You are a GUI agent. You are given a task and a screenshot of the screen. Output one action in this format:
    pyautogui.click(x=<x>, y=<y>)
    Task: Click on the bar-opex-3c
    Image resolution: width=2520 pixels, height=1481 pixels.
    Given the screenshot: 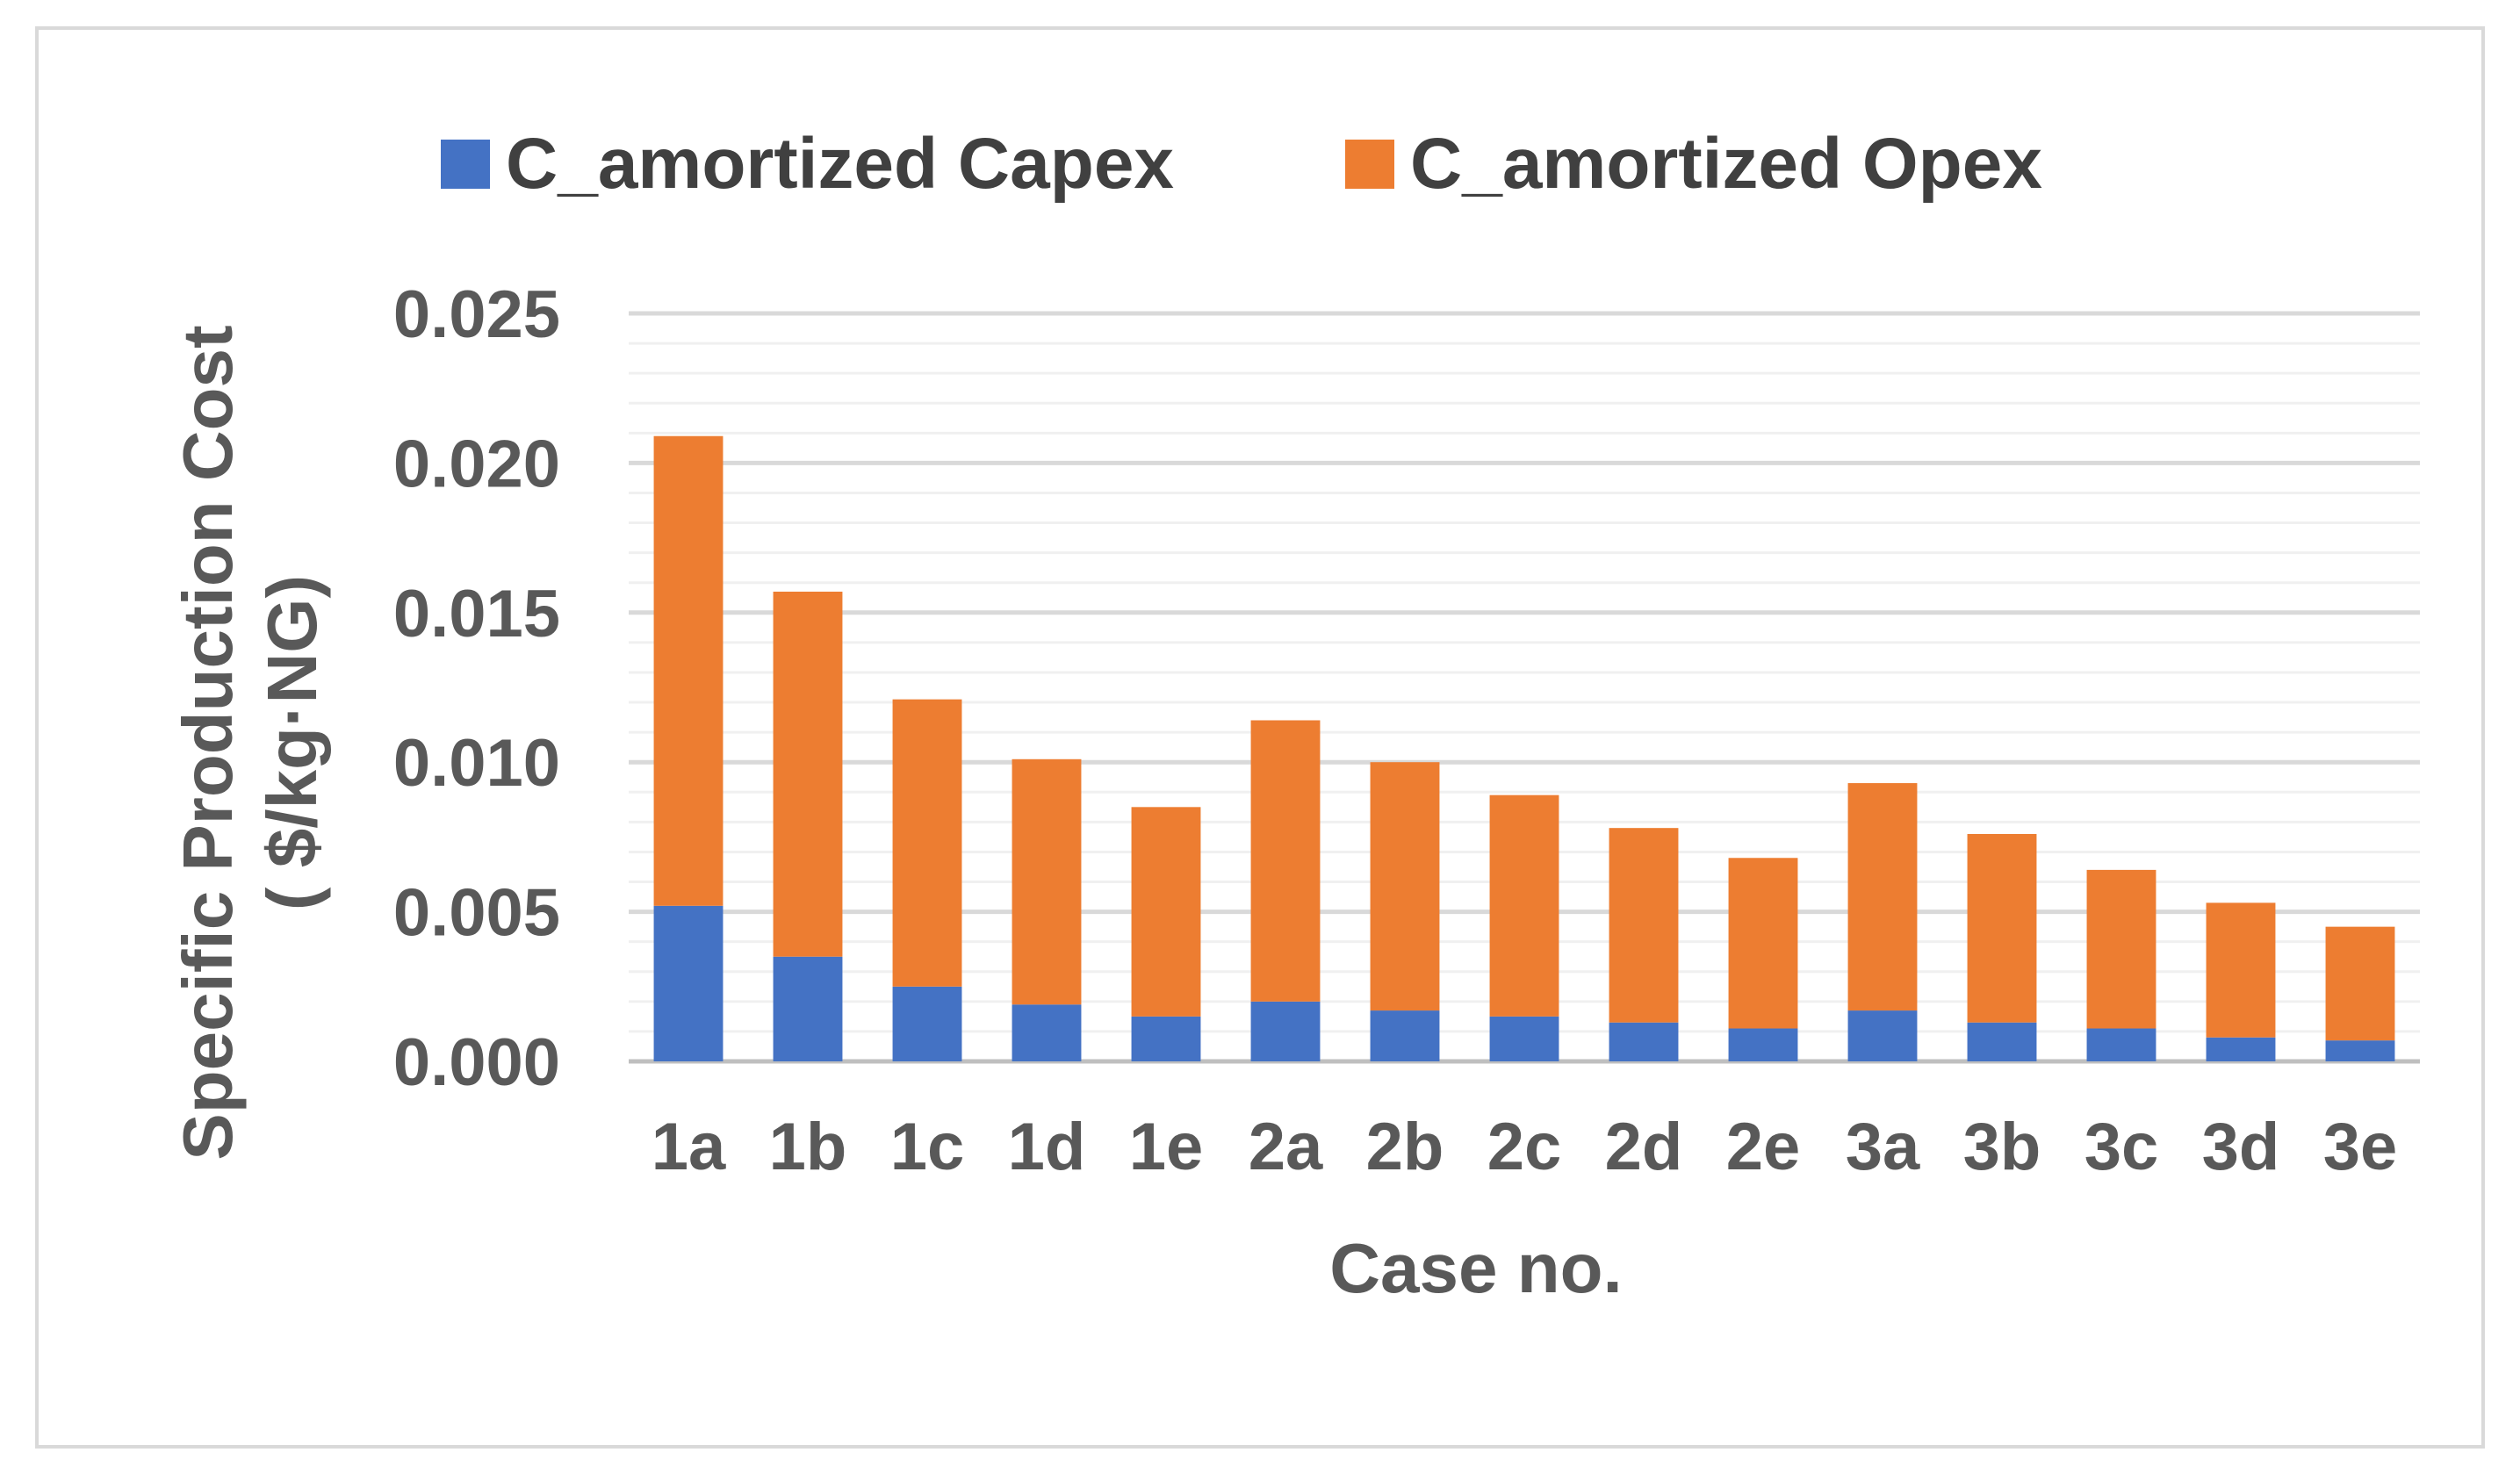 What is the action you would take?
    pyautogui.click(x=2121, y=949)
    